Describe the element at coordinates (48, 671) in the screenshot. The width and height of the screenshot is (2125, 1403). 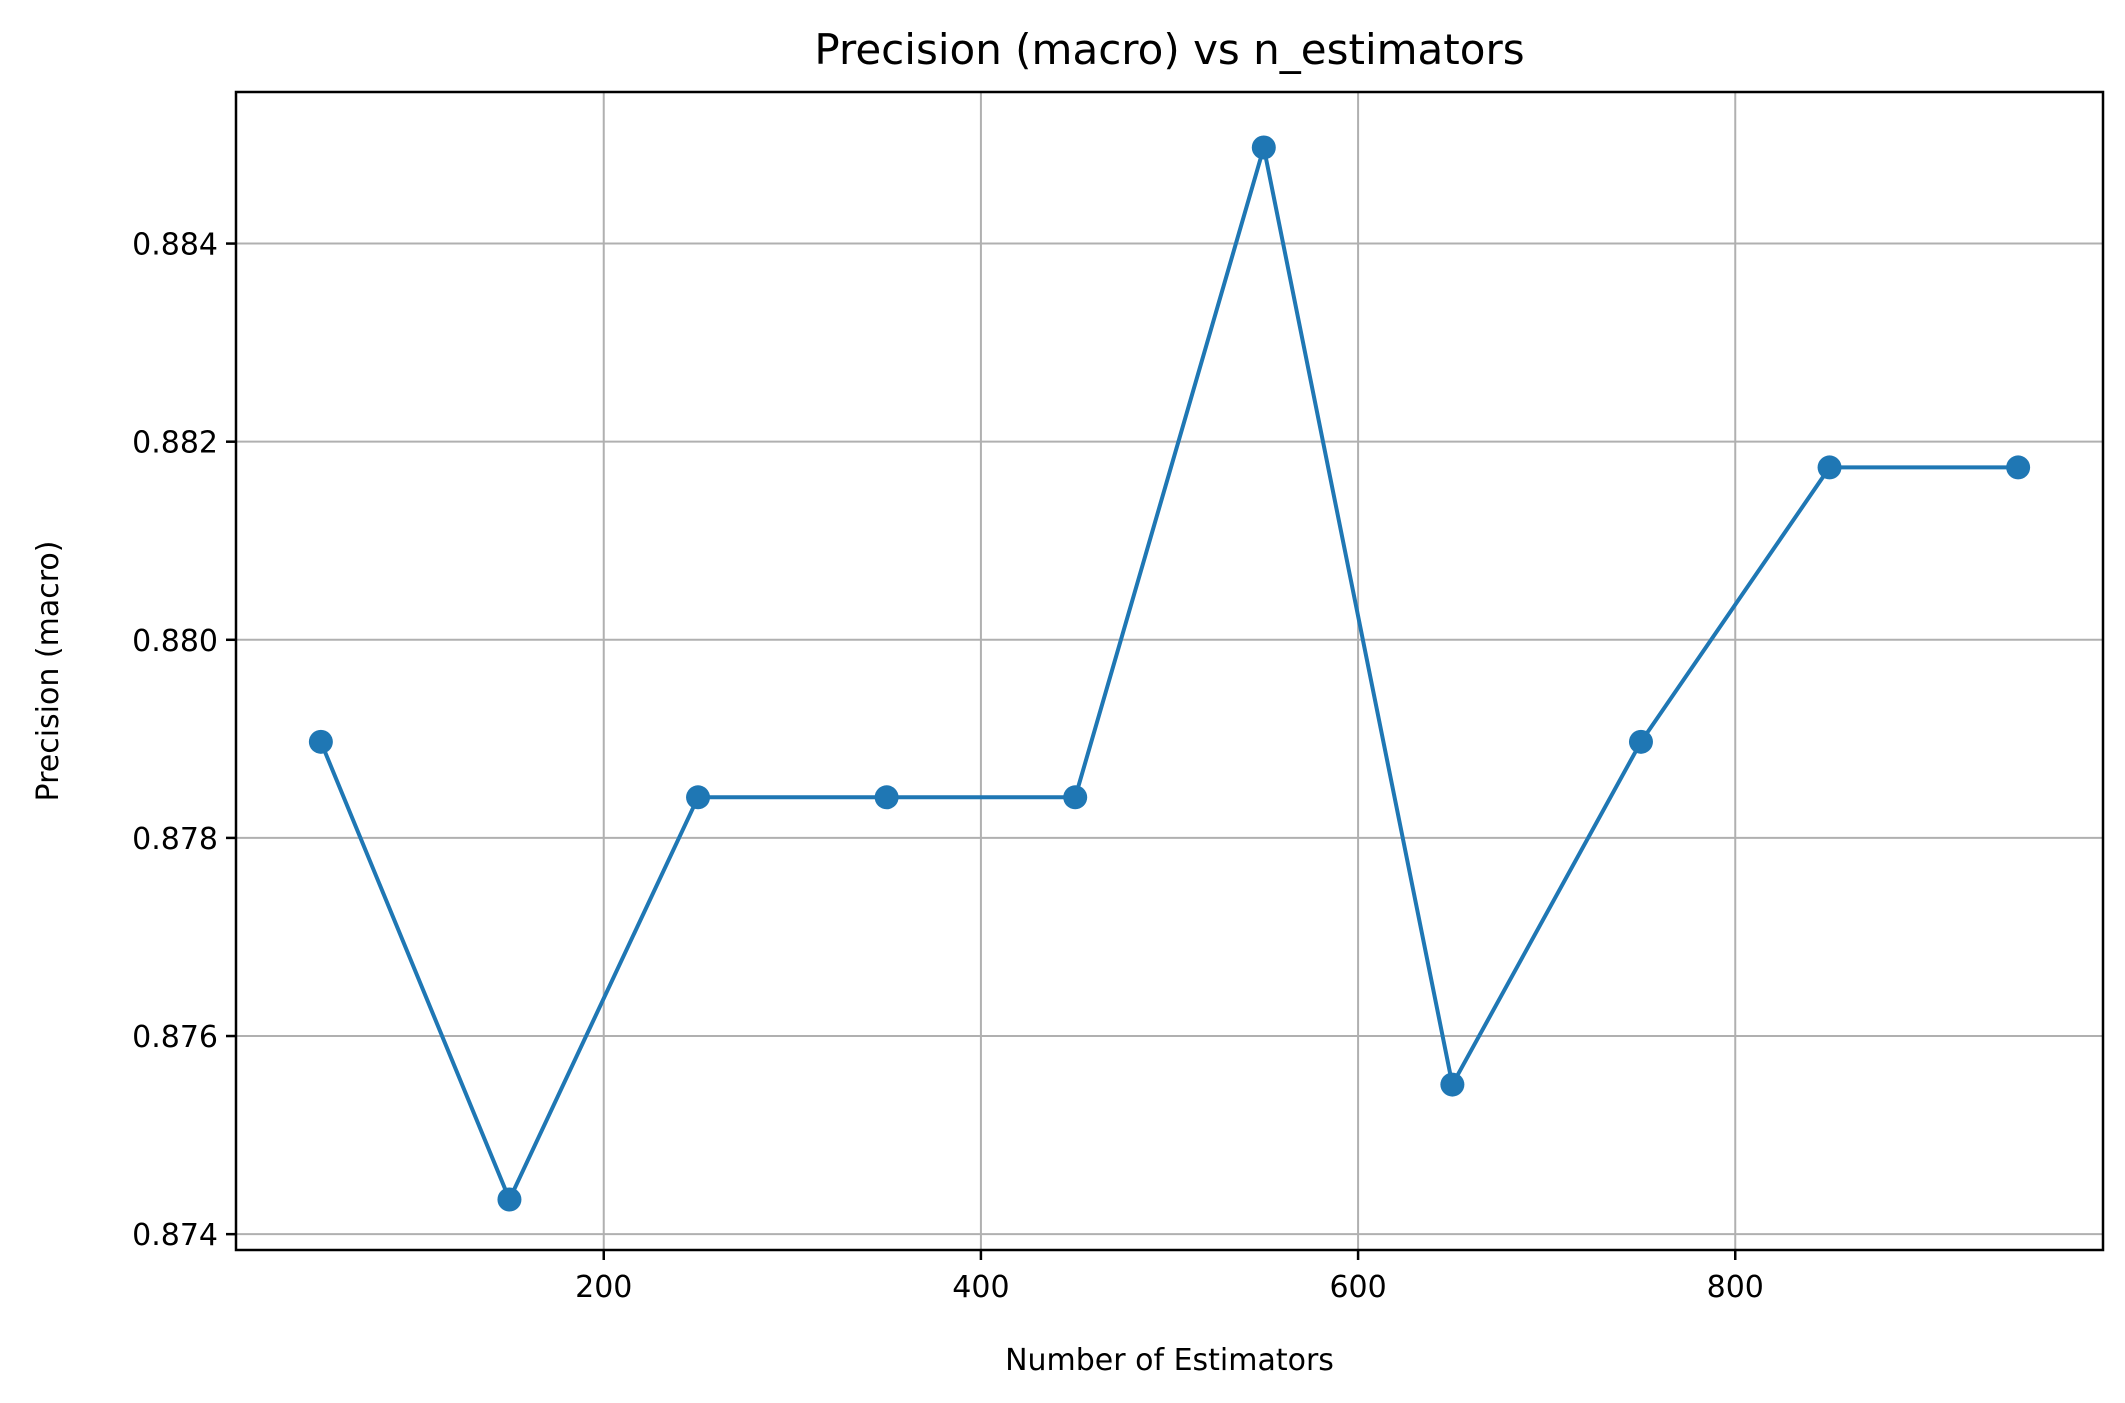
I see `y-axis-label: Precision (macro)` at that location.